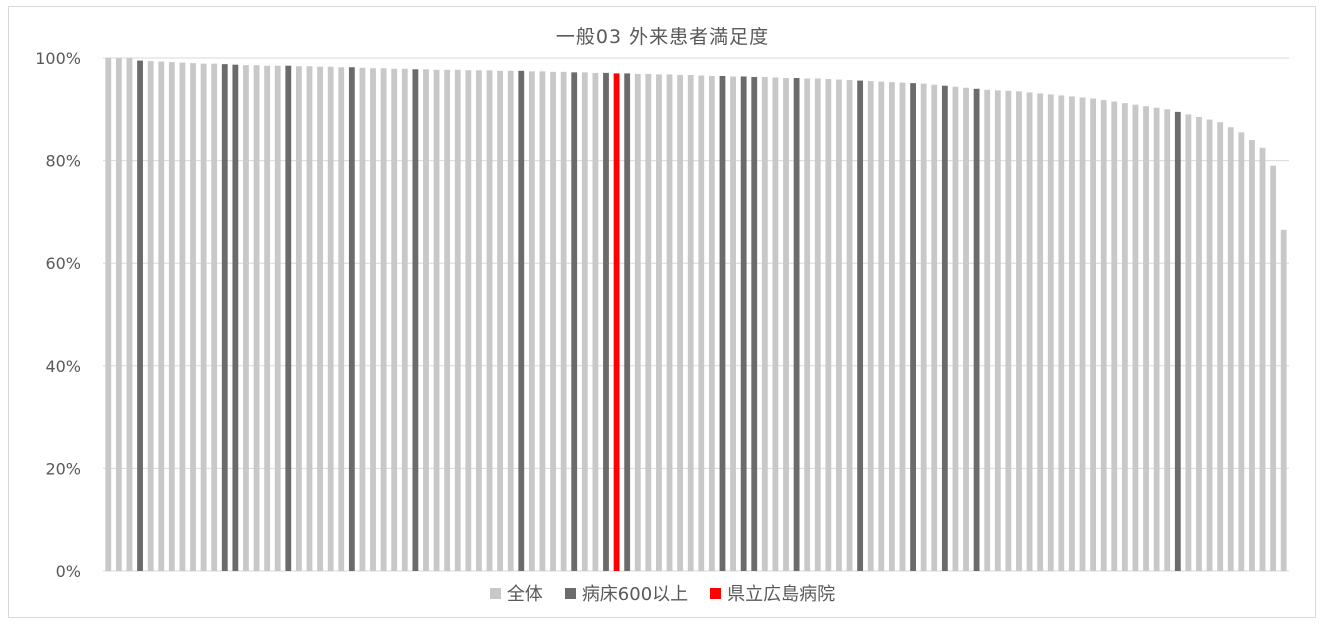  What do you see at coordinates (58, 58) in the screenshot?
I see `y-tick-label: 100%` at bounding box center [58, 58].